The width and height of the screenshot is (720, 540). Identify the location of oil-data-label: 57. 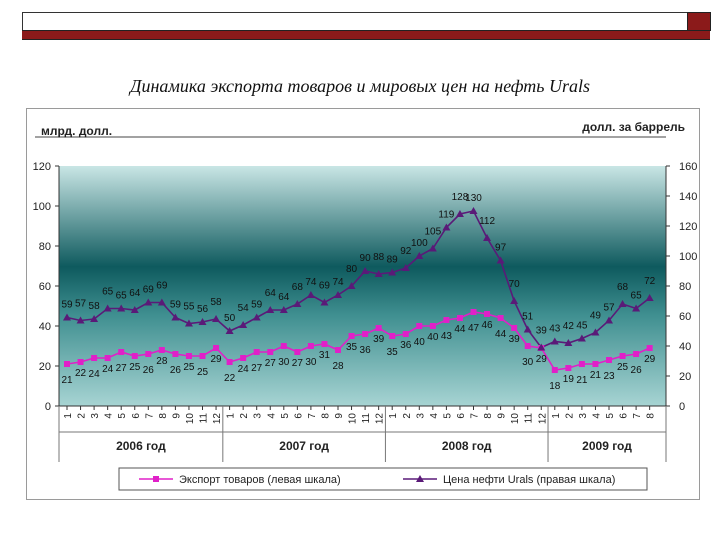
(81, 304).